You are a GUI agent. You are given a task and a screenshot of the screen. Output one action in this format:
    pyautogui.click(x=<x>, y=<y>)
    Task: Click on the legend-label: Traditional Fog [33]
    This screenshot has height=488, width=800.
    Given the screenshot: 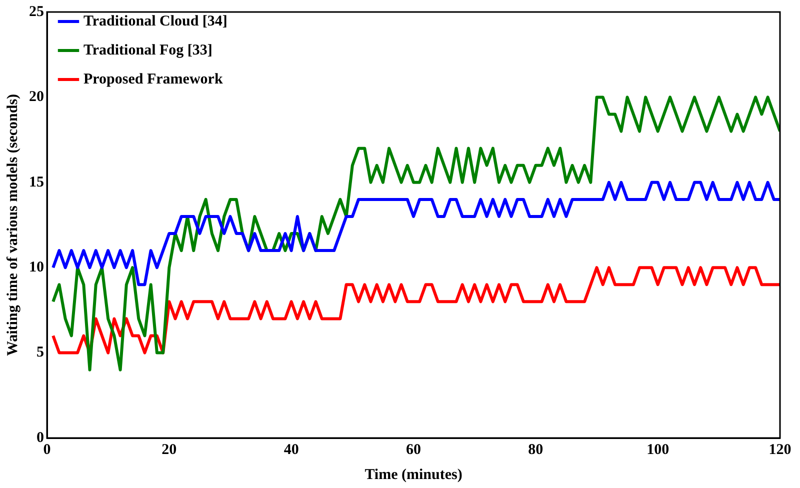 What is the action you would take?
    pyautogui.click(x=148, y=50)
    